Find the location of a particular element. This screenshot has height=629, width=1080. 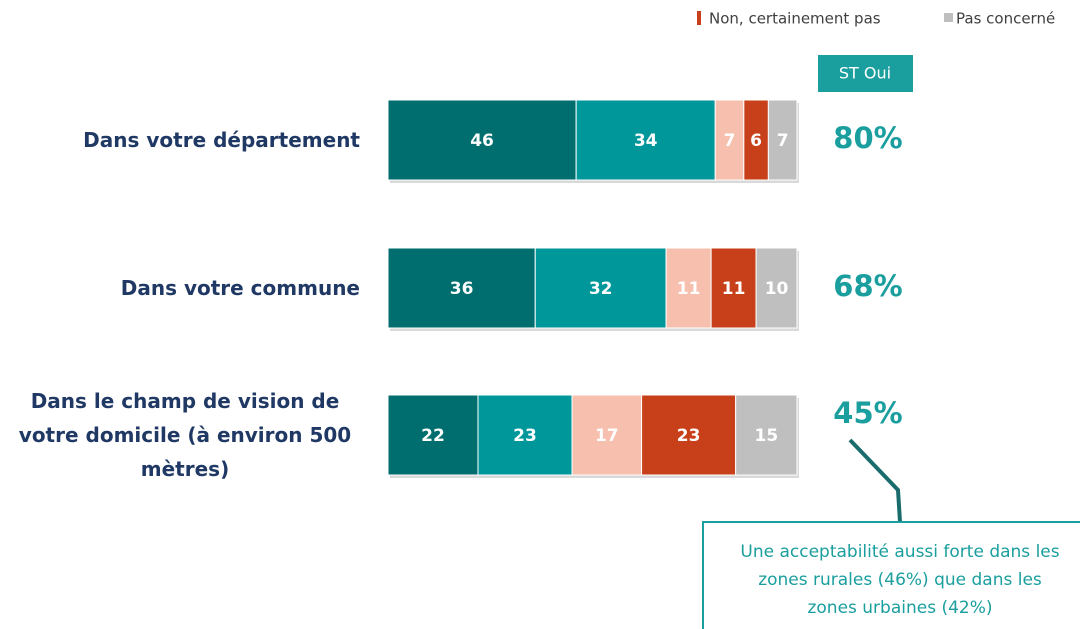

total-header-box is located at coordinates (865, 73).